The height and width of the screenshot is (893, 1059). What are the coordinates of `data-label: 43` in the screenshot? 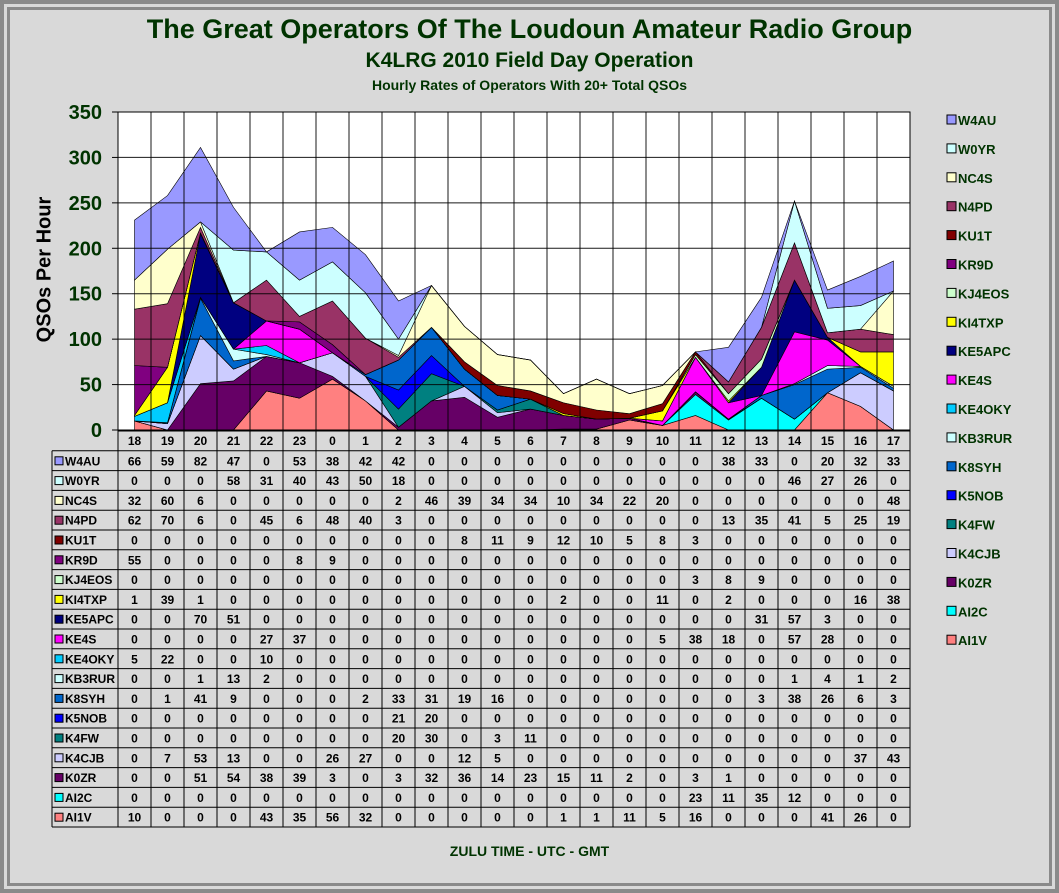 It's located at (267, 818).